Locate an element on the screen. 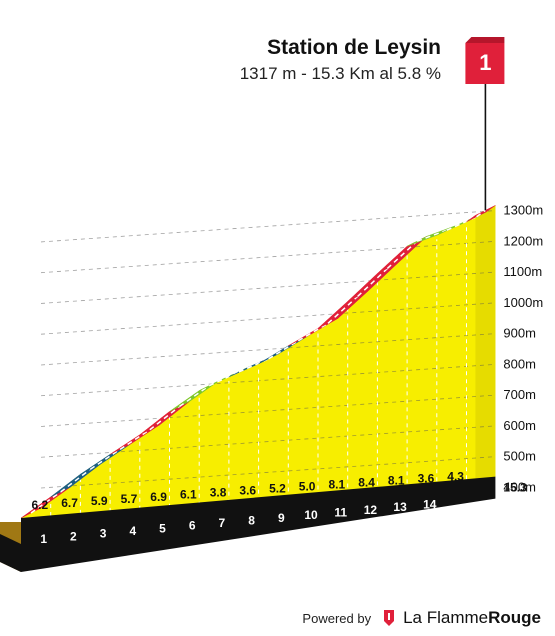  chart-subtitle: 1317 m - 15.3 Km al 5.8 % is located at coordinates (340, 73).